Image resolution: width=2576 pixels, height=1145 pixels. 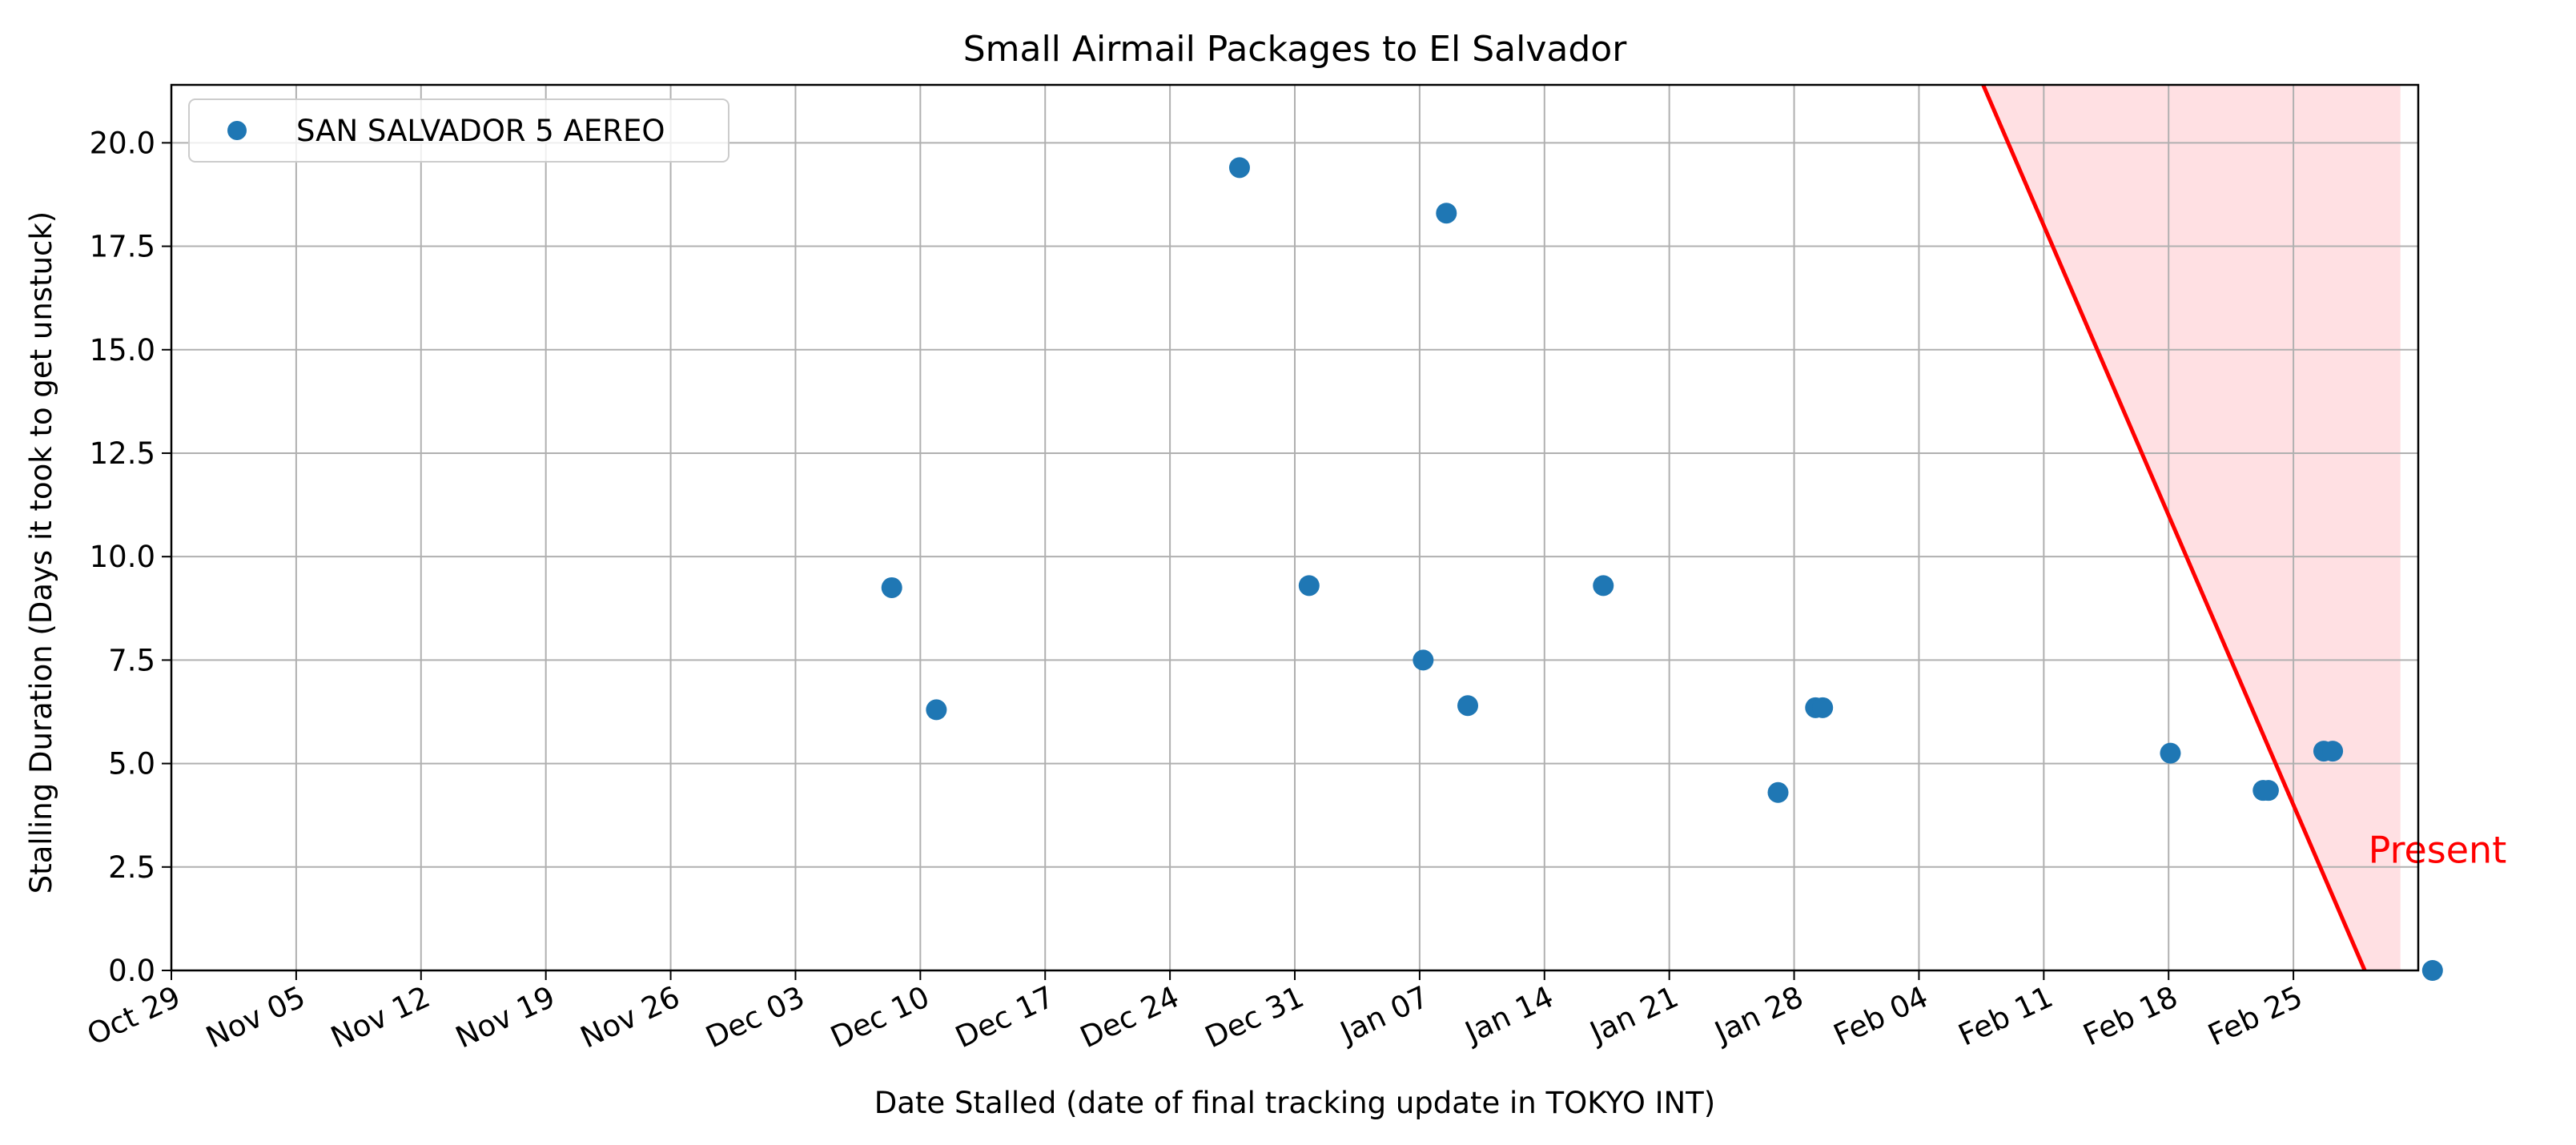 What do you see at coordinates (2438, 851) in the screenshot?
I see `present-label: Present` at bounding box center [2438, 851].